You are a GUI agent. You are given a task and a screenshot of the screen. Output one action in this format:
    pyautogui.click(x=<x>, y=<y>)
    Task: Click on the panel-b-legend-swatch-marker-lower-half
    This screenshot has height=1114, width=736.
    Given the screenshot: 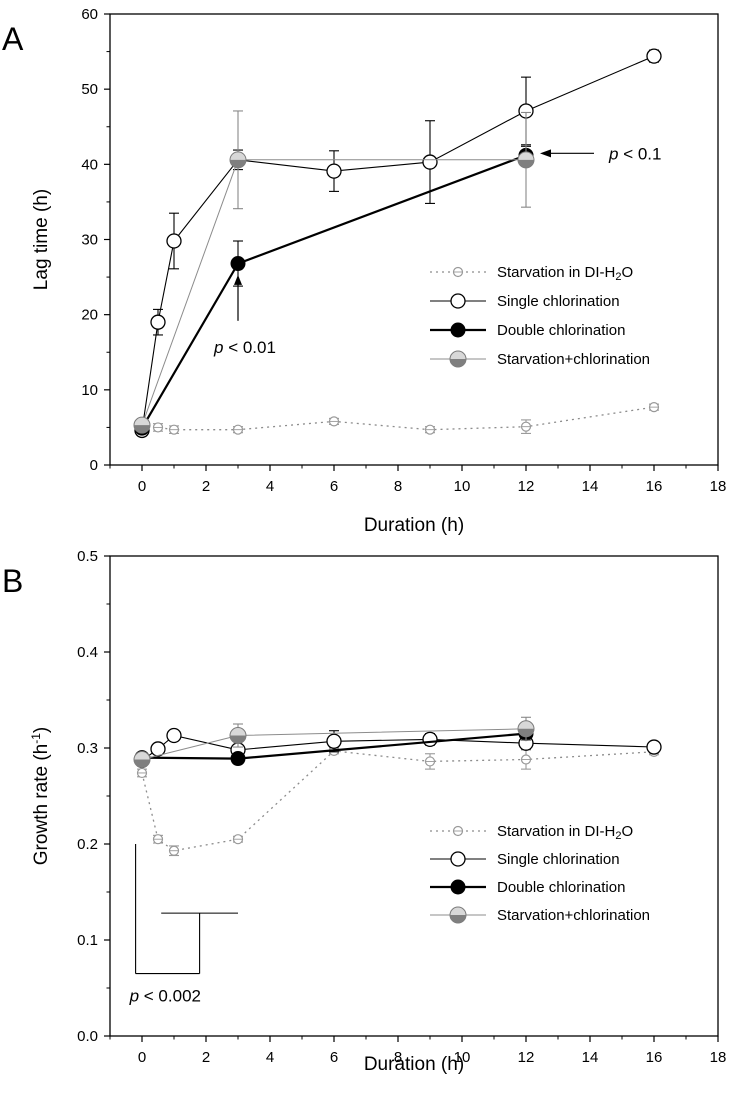 What is the action you would take?
    pyautogui.click(x=458, y=919)
    